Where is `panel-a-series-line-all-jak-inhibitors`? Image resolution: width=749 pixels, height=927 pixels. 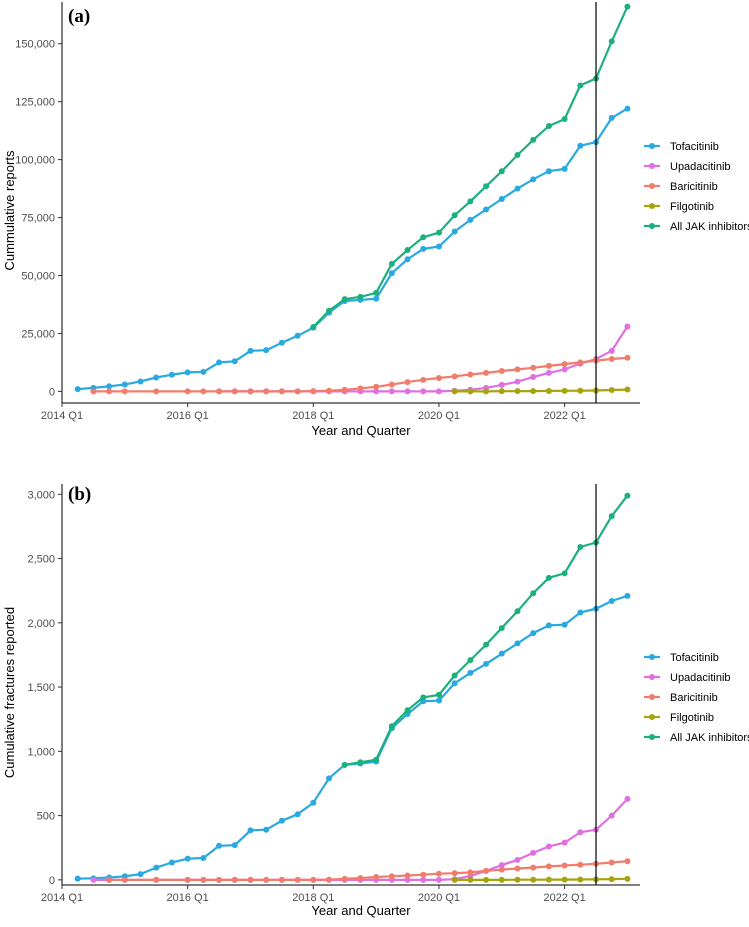 panel-a-series-line-all-jak-inhibitors is located at coordinates (470, 167).